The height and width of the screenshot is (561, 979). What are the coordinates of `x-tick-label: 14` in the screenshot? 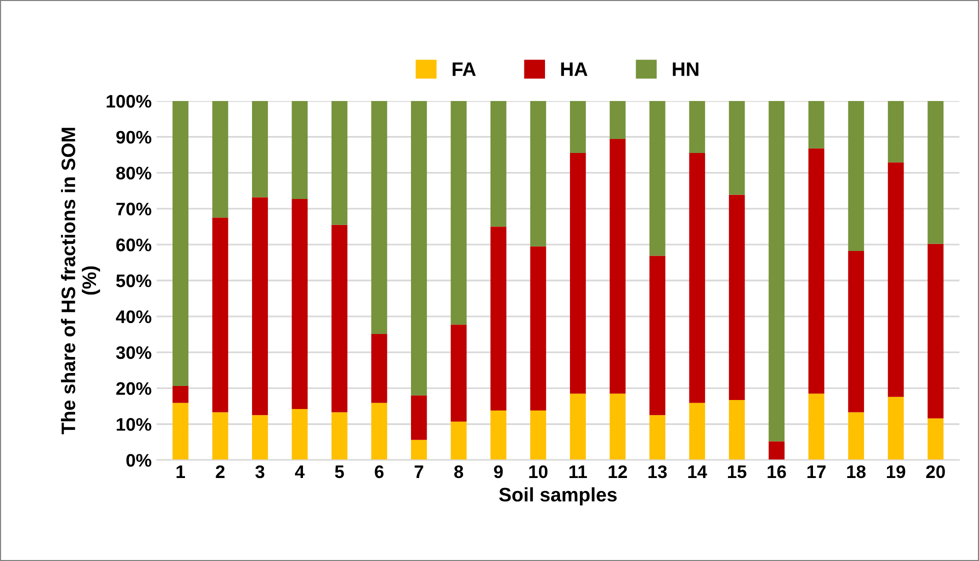 It's located at (698, 472).